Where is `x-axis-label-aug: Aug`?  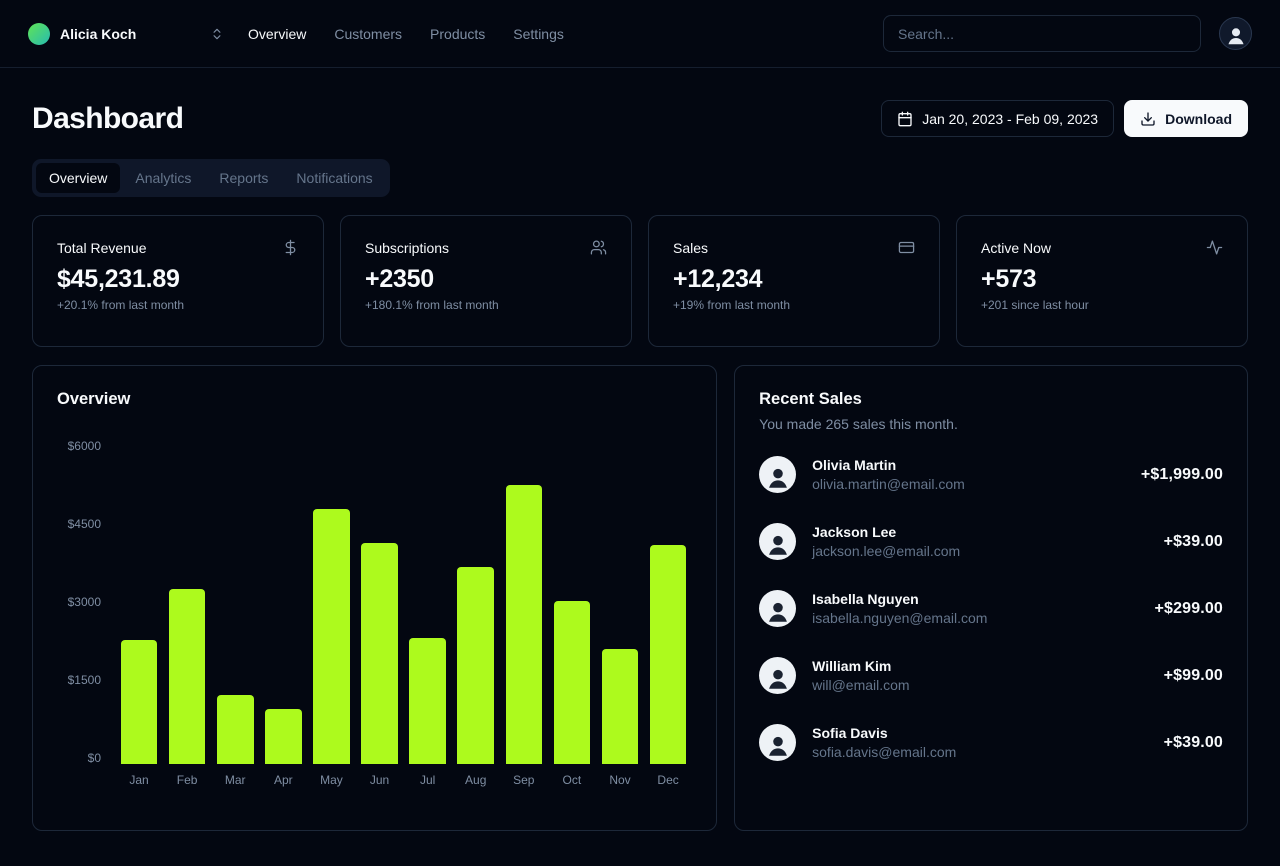 x-axis-label-aug: Aug is located at coordinates (476, 780).